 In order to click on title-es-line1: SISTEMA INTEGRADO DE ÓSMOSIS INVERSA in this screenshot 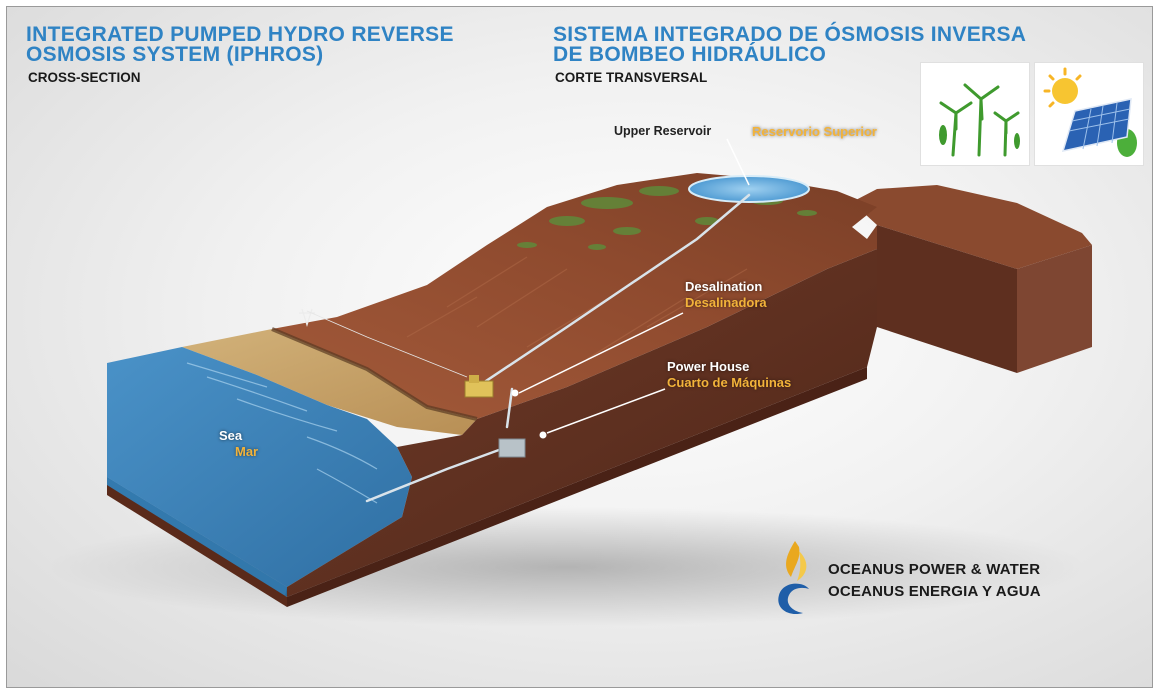, I will do `click(790, 34)`.